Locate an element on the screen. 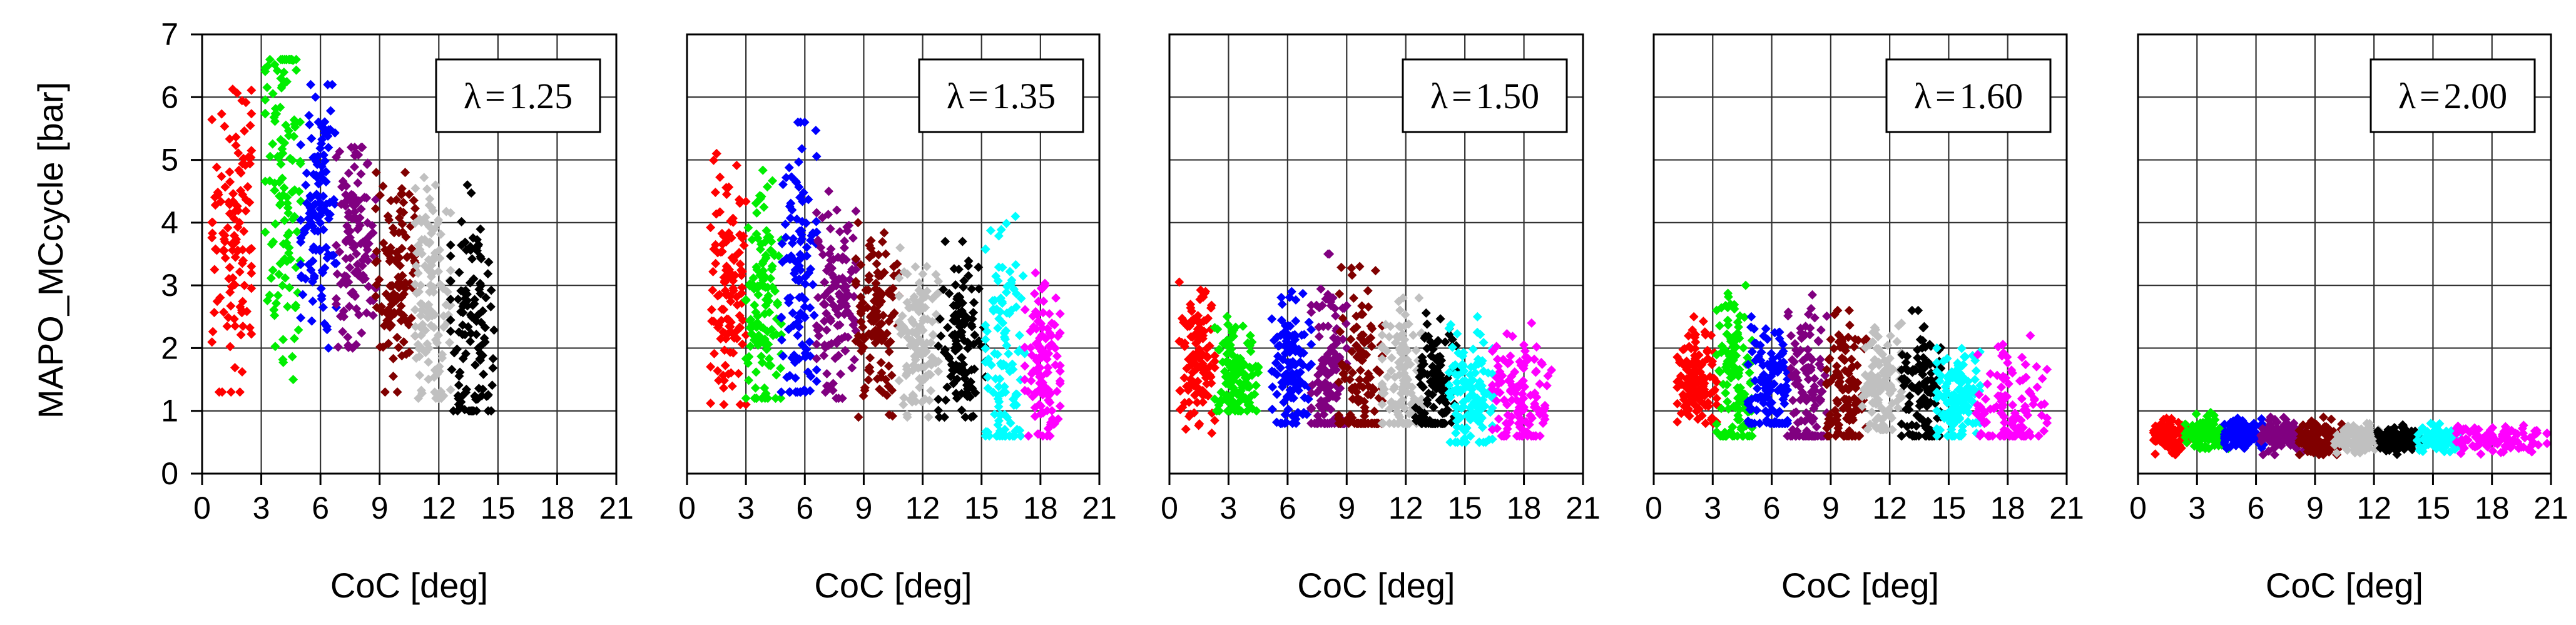 The image size is (2576, 625). x-tick-label: 15 is located at coordinates (498, 508).